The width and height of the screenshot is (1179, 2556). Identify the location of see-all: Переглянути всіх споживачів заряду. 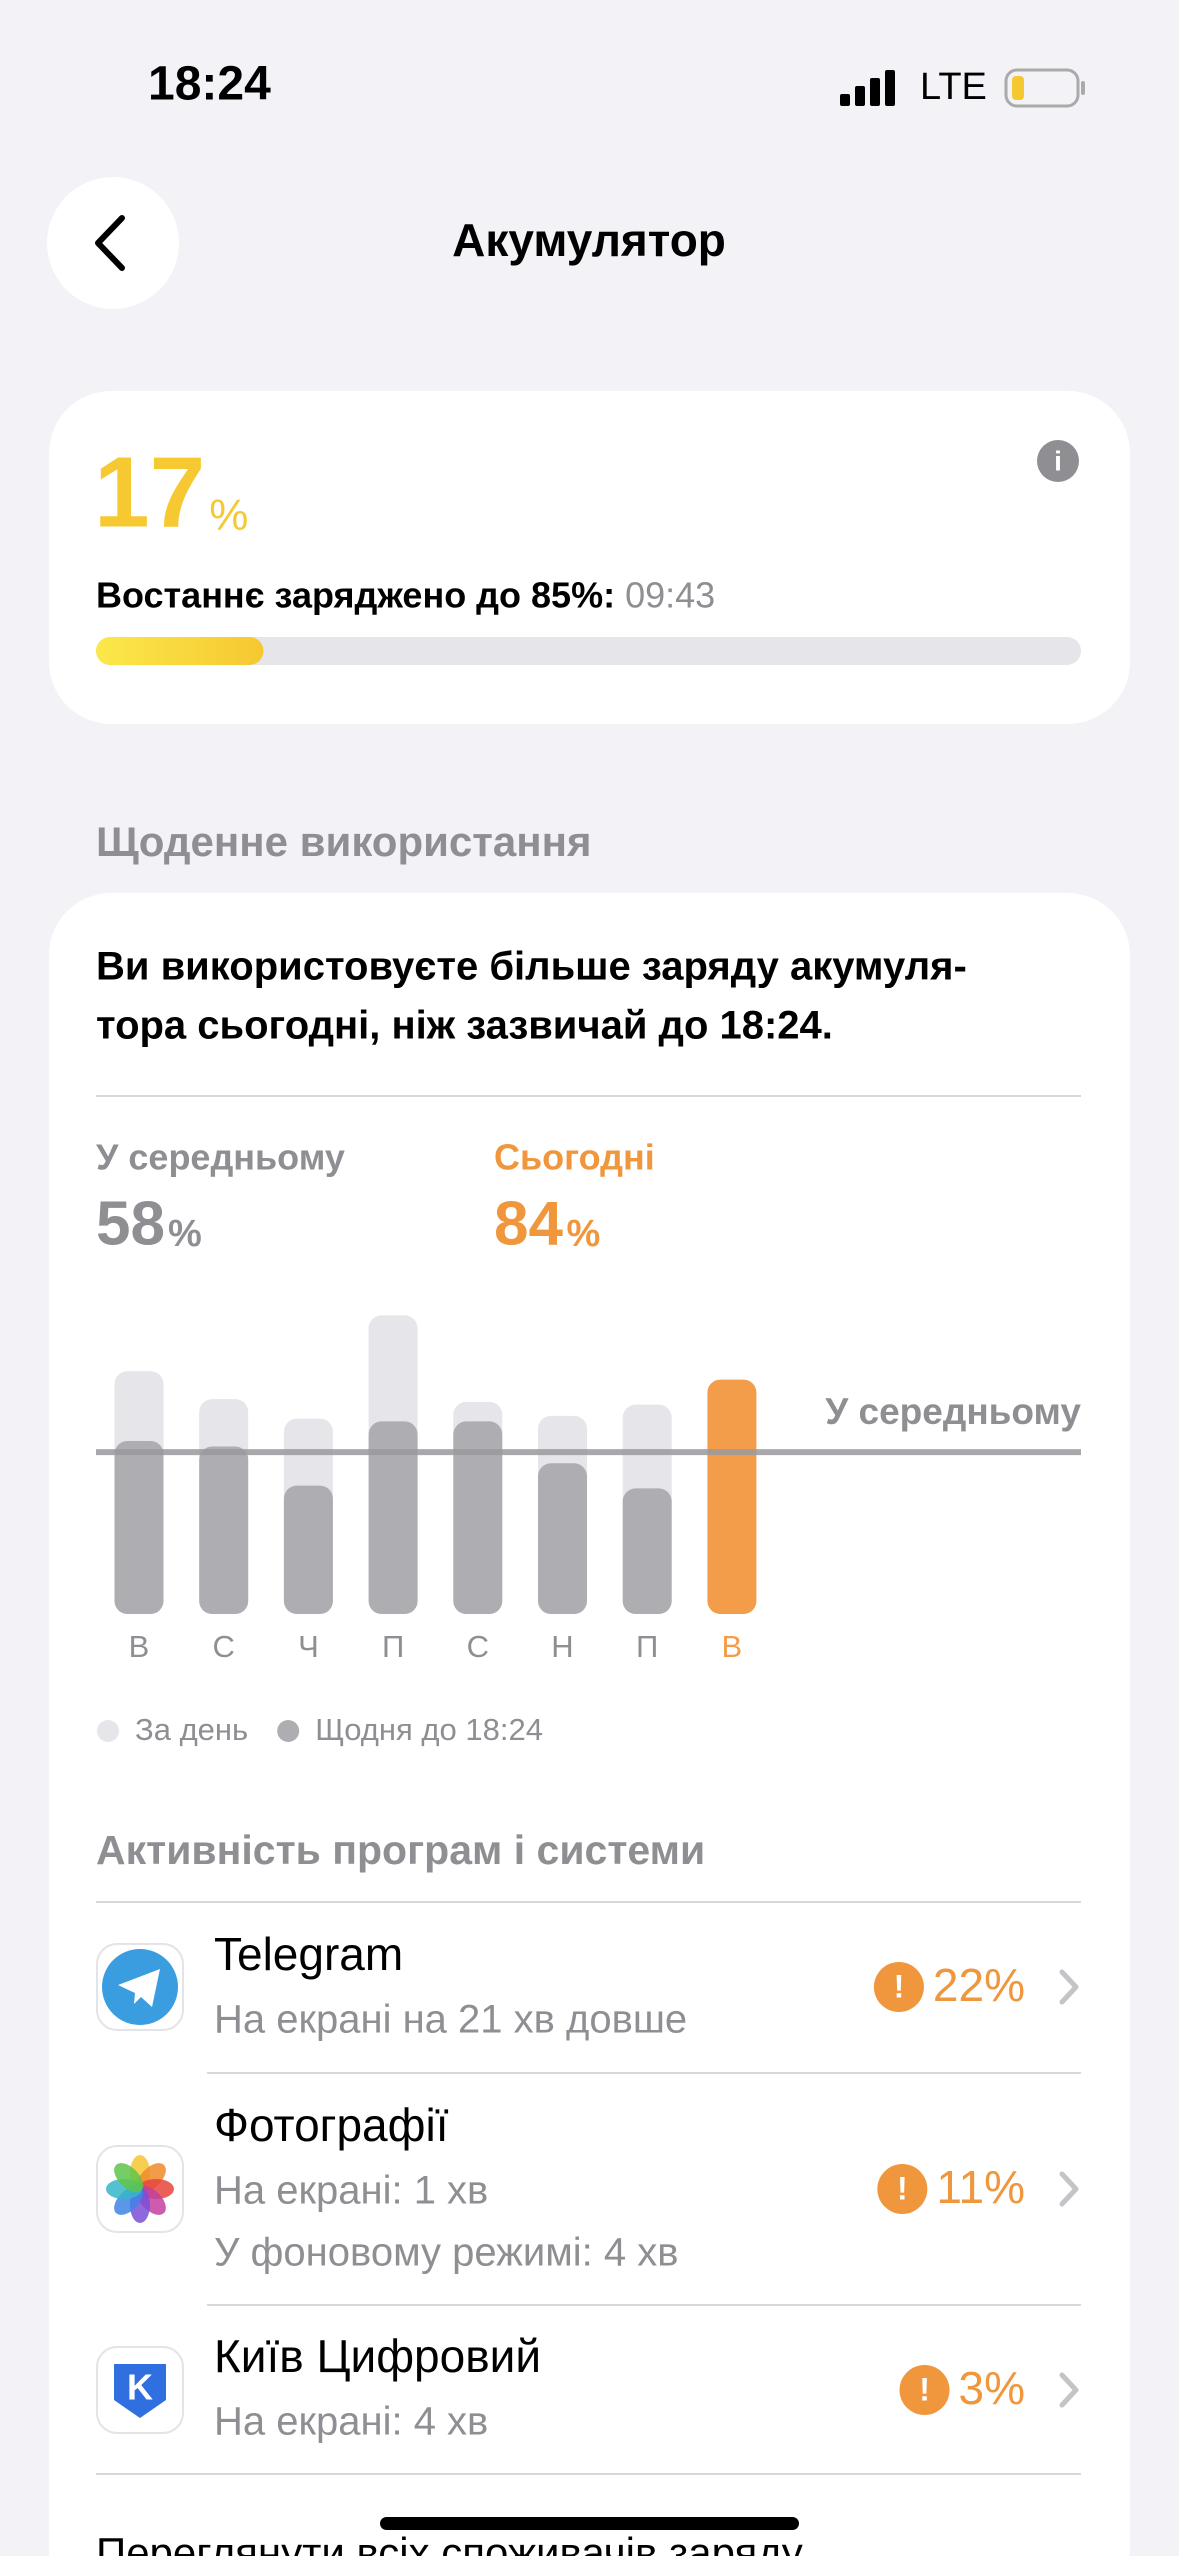
(449, 2542).